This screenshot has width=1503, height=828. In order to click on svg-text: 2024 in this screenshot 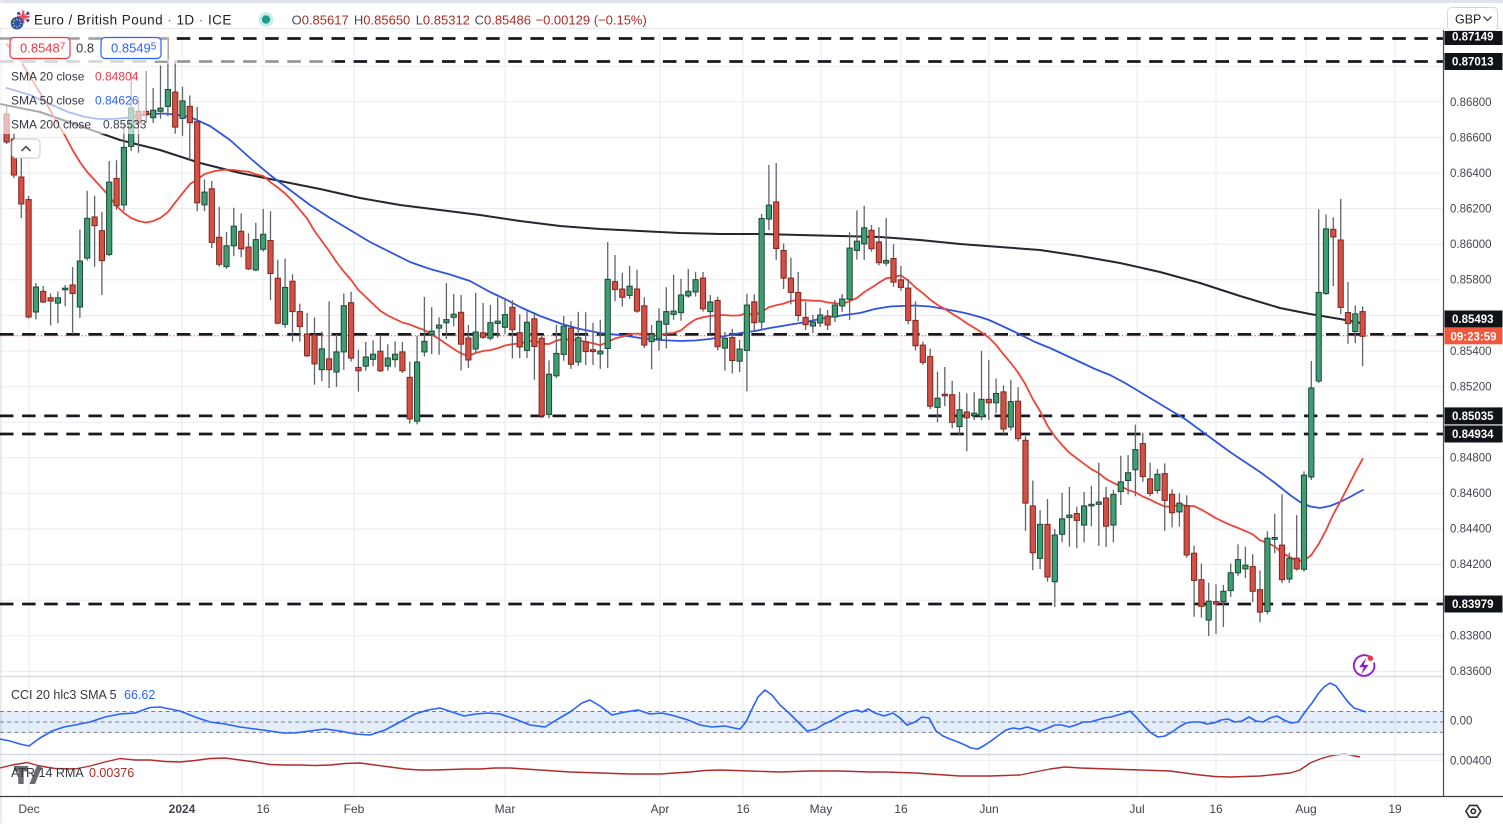, I will do `click(182, 809)`.